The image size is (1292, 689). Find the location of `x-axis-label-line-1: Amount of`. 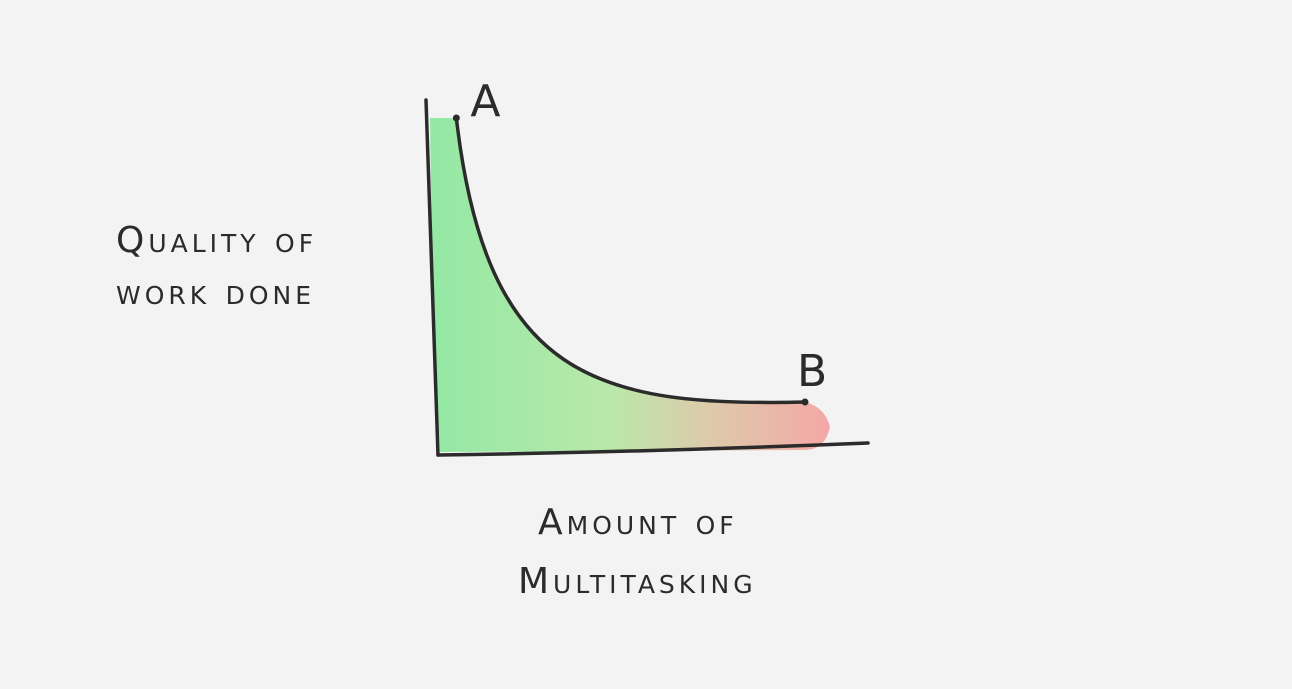

x-axis-label-line-1: Amount of is located at coordinates (638, 522).